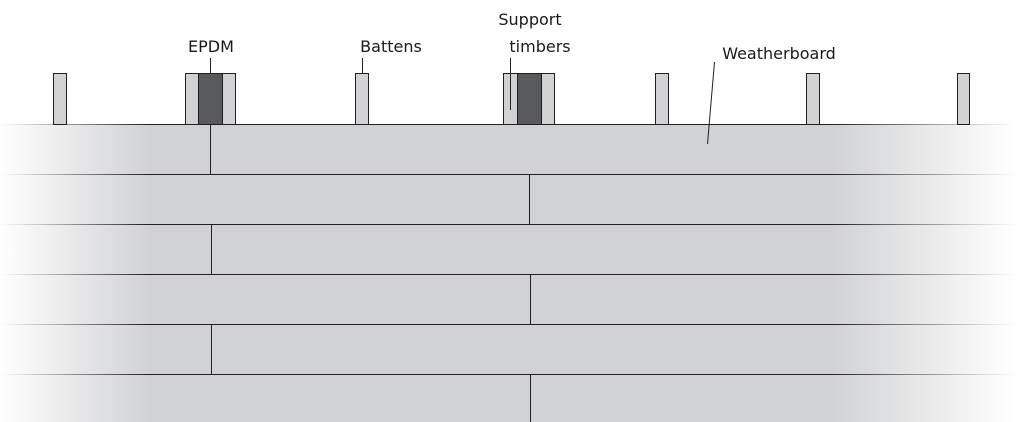 The width and height of the screenshot is (1016, 422). What do you see at coordinates (923, 271) in the screenshot?
I see `fade-right` at bounding box center [923, 271].